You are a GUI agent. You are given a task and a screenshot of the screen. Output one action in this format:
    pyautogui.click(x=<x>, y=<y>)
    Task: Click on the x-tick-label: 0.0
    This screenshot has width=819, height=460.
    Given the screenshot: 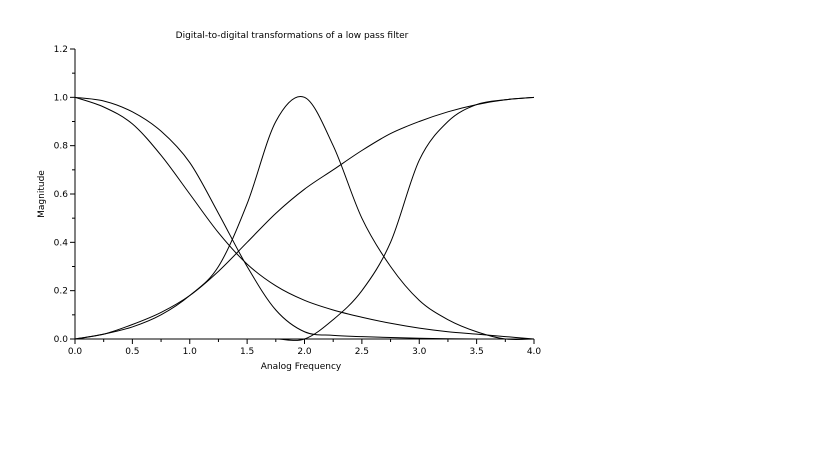 What is the action you would take?
    pyautogui.click(x=75, y=352)
    